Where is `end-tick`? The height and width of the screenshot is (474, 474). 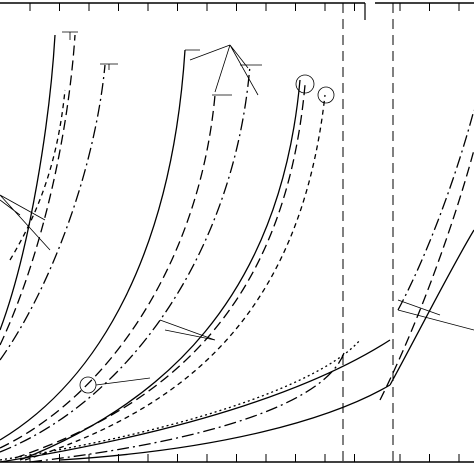 end-tick is located at coordinates (162, 63).